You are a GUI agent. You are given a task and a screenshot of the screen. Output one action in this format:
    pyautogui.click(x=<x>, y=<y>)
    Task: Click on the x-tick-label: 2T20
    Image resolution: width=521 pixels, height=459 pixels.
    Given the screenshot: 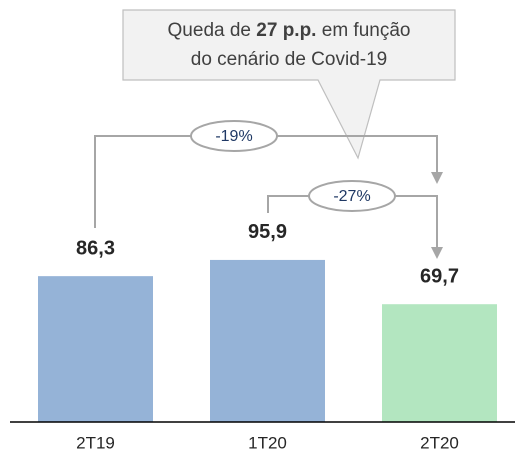 What is the action you would take?
    pyautogui.click(x=439, y=442)
    